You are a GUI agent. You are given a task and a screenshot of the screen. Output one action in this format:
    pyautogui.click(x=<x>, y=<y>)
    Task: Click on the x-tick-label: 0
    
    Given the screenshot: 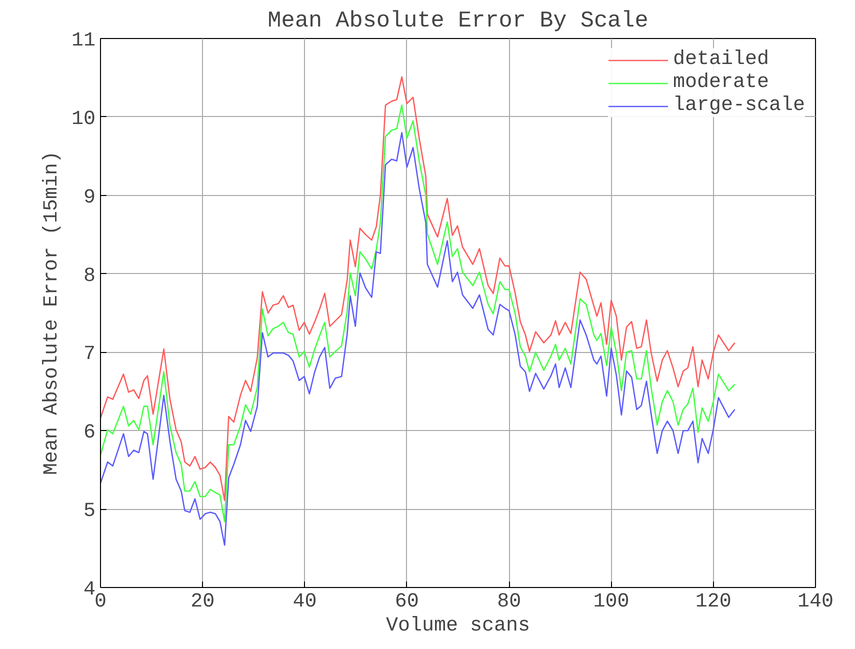 What is the action you would take?
    pyautogui.click(x=100, y=602)
    